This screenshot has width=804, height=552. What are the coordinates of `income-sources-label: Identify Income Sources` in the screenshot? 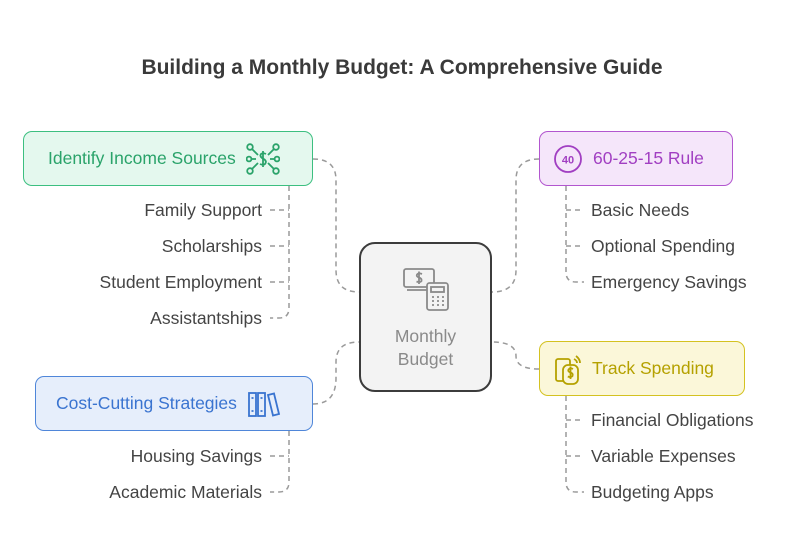 It's located at (142, 158).